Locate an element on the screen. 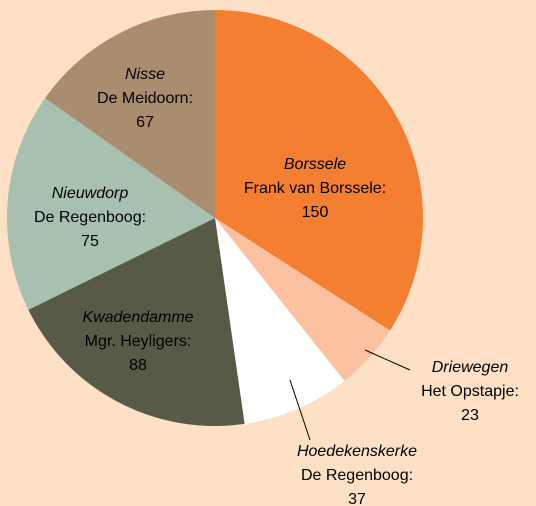  slice-value: 37 is located at coordinates (357, 498).